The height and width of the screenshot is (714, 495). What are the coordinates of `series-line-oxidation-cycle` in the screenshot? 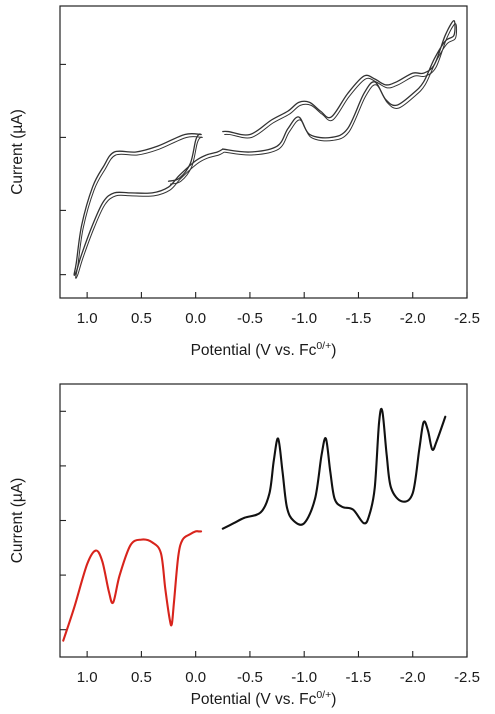 It's located at (148, 204).